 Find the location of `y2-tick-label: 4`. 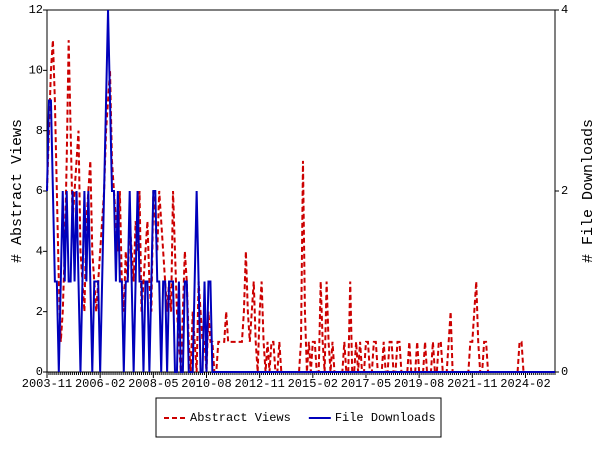

y2-tick-label: 4 is located at coordinates (564, 10).